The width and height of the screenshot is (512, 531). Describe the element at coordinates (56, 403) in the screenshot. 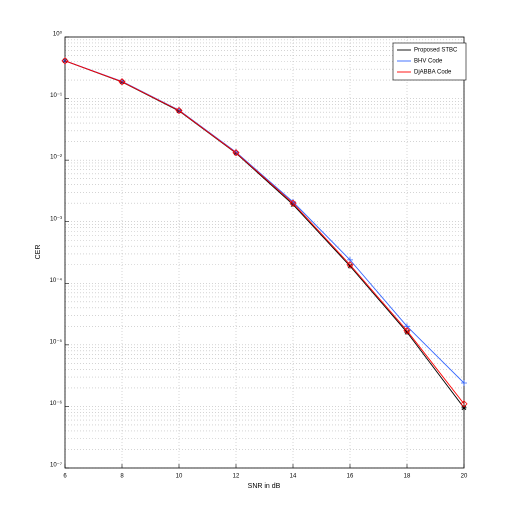

I see `y-tick-label: 10⁻⁶` at that location.